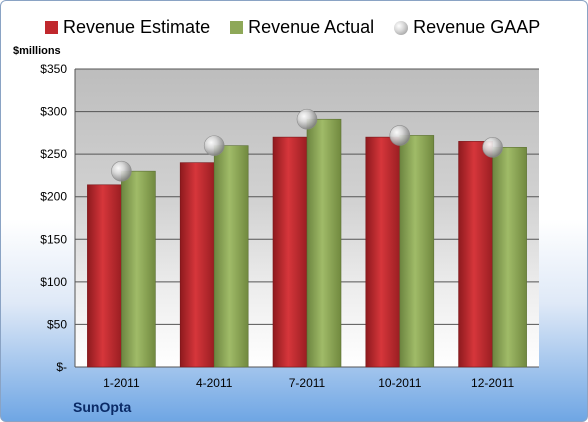  I want to click on y-tick-label: $150, so click(53, 239).